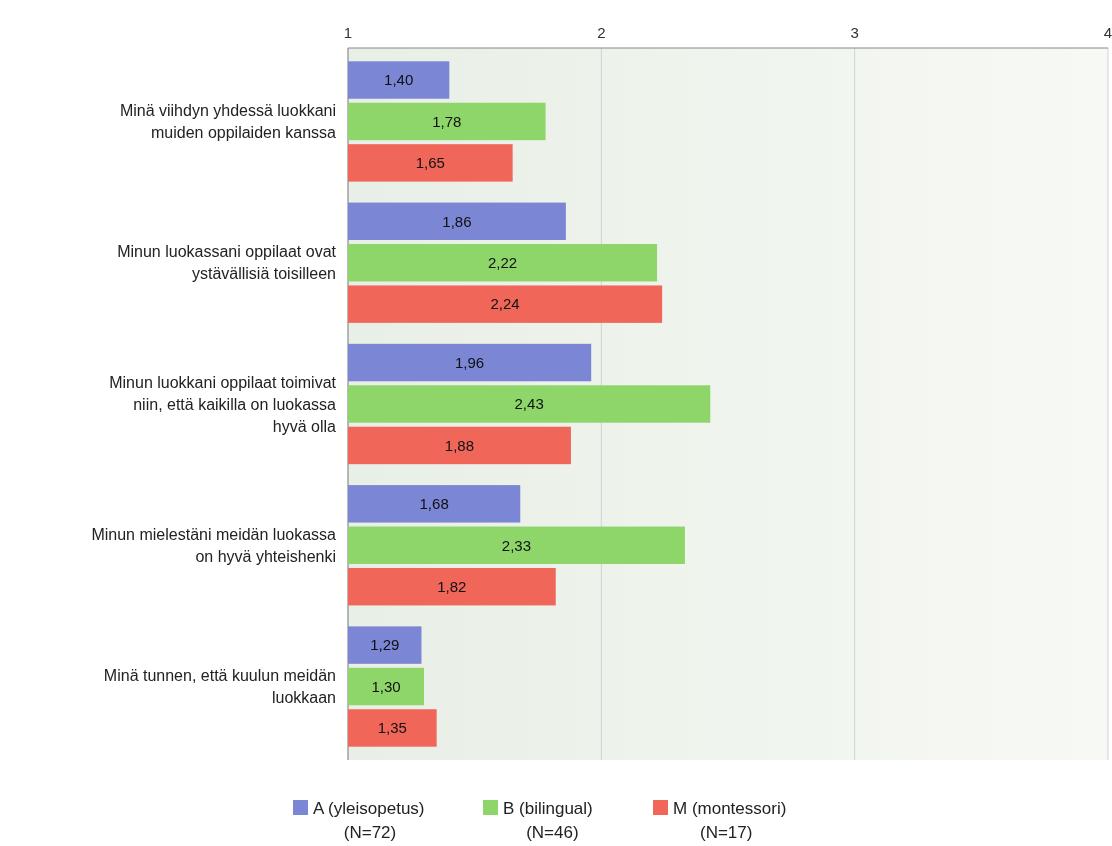 The width and height of the screenshot is (1112, 846). I want to click on x-tick-label: 1, so click(348, 32).